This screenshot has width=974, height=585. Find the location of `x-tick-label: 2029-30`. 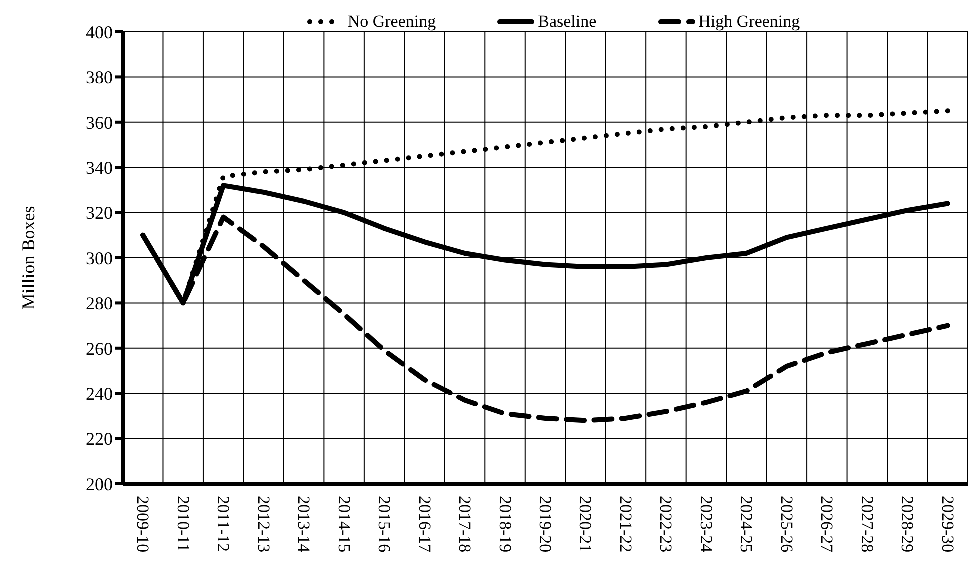

x-tick-label: 2029-30 is located at coordinates (948, 524).